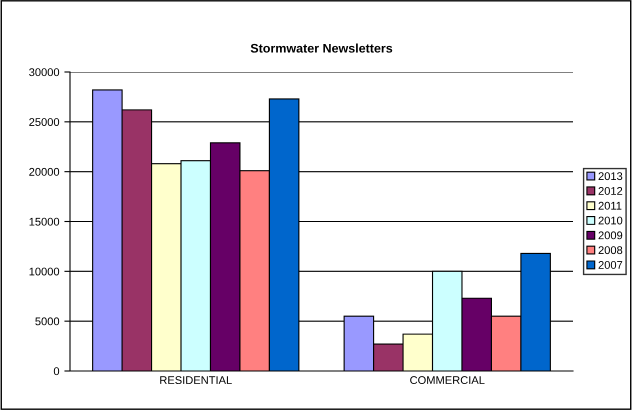 This screenshot has height=410, width=632. I want to click on legend-label: 2012, so click(610, 191).